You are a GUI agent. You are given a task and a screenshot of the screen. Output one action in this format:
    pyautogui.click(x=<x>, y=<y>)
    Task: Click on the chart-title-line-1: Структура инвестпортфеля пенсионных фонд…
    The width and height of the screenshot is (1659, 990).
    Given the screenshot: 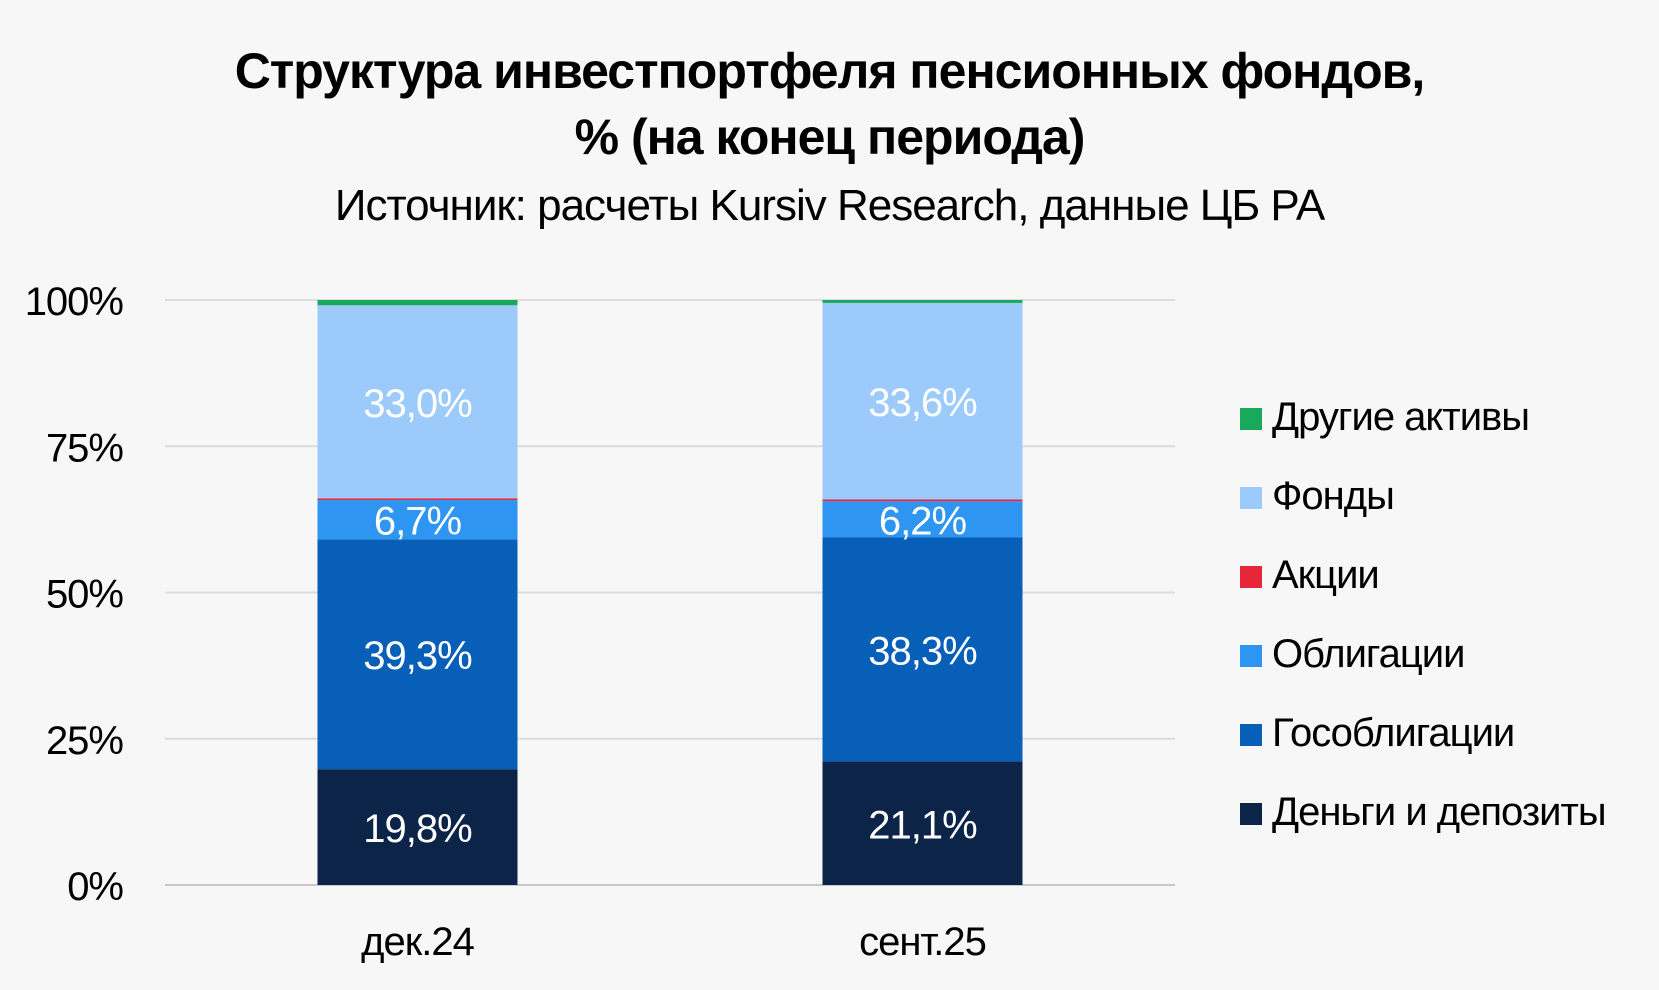 What is the action you would take?
    pyautogui.click(x=830, y=71)
    